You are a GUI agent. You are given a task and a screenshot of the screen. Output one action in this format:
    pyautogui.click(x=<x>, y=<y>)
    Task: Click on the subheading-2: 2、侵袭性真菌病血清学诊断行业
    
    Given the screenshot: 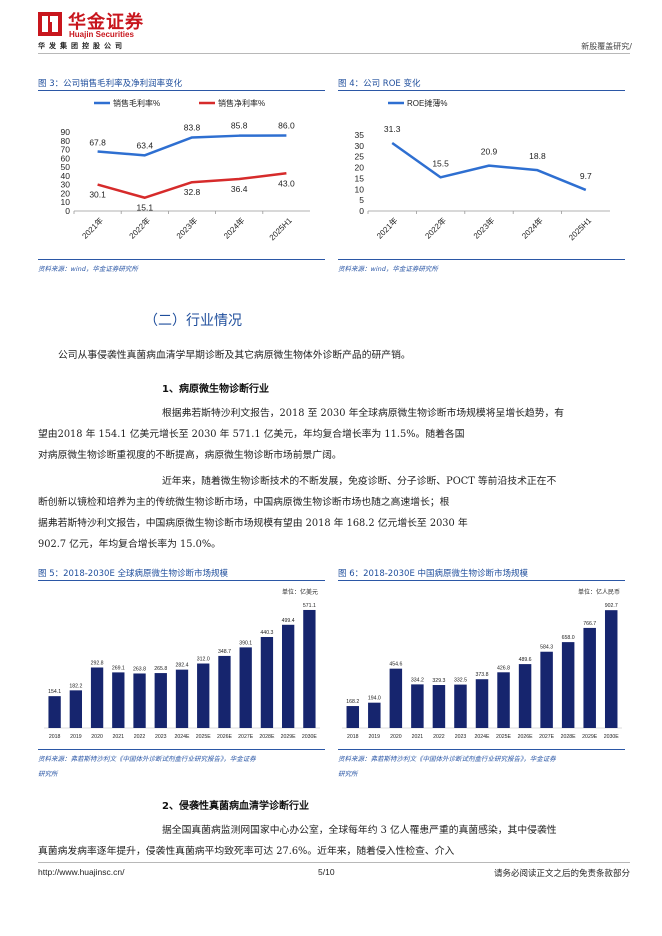 What is the action you would take?
    pyautogui.click(x=235, y=806)
    